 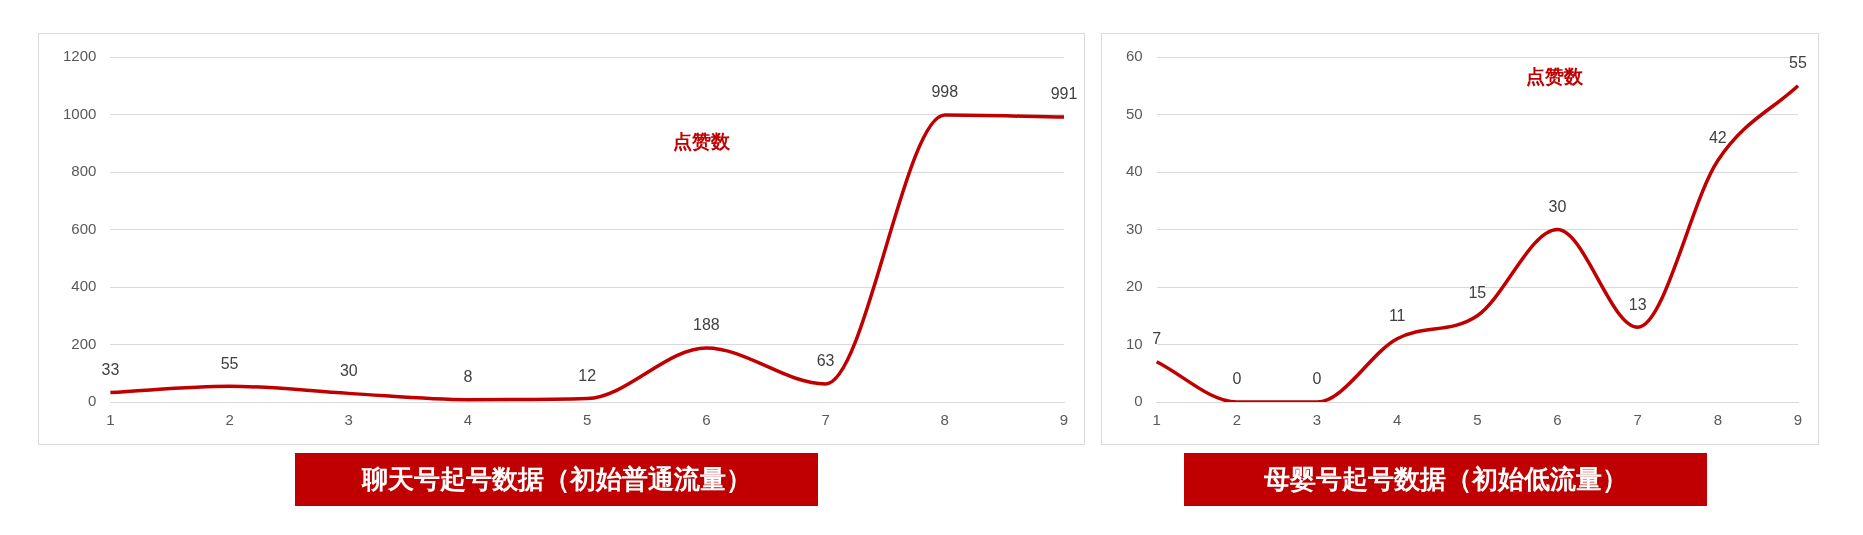 I want to click on y-tick-label: 10, so click(x=1134, y=343).